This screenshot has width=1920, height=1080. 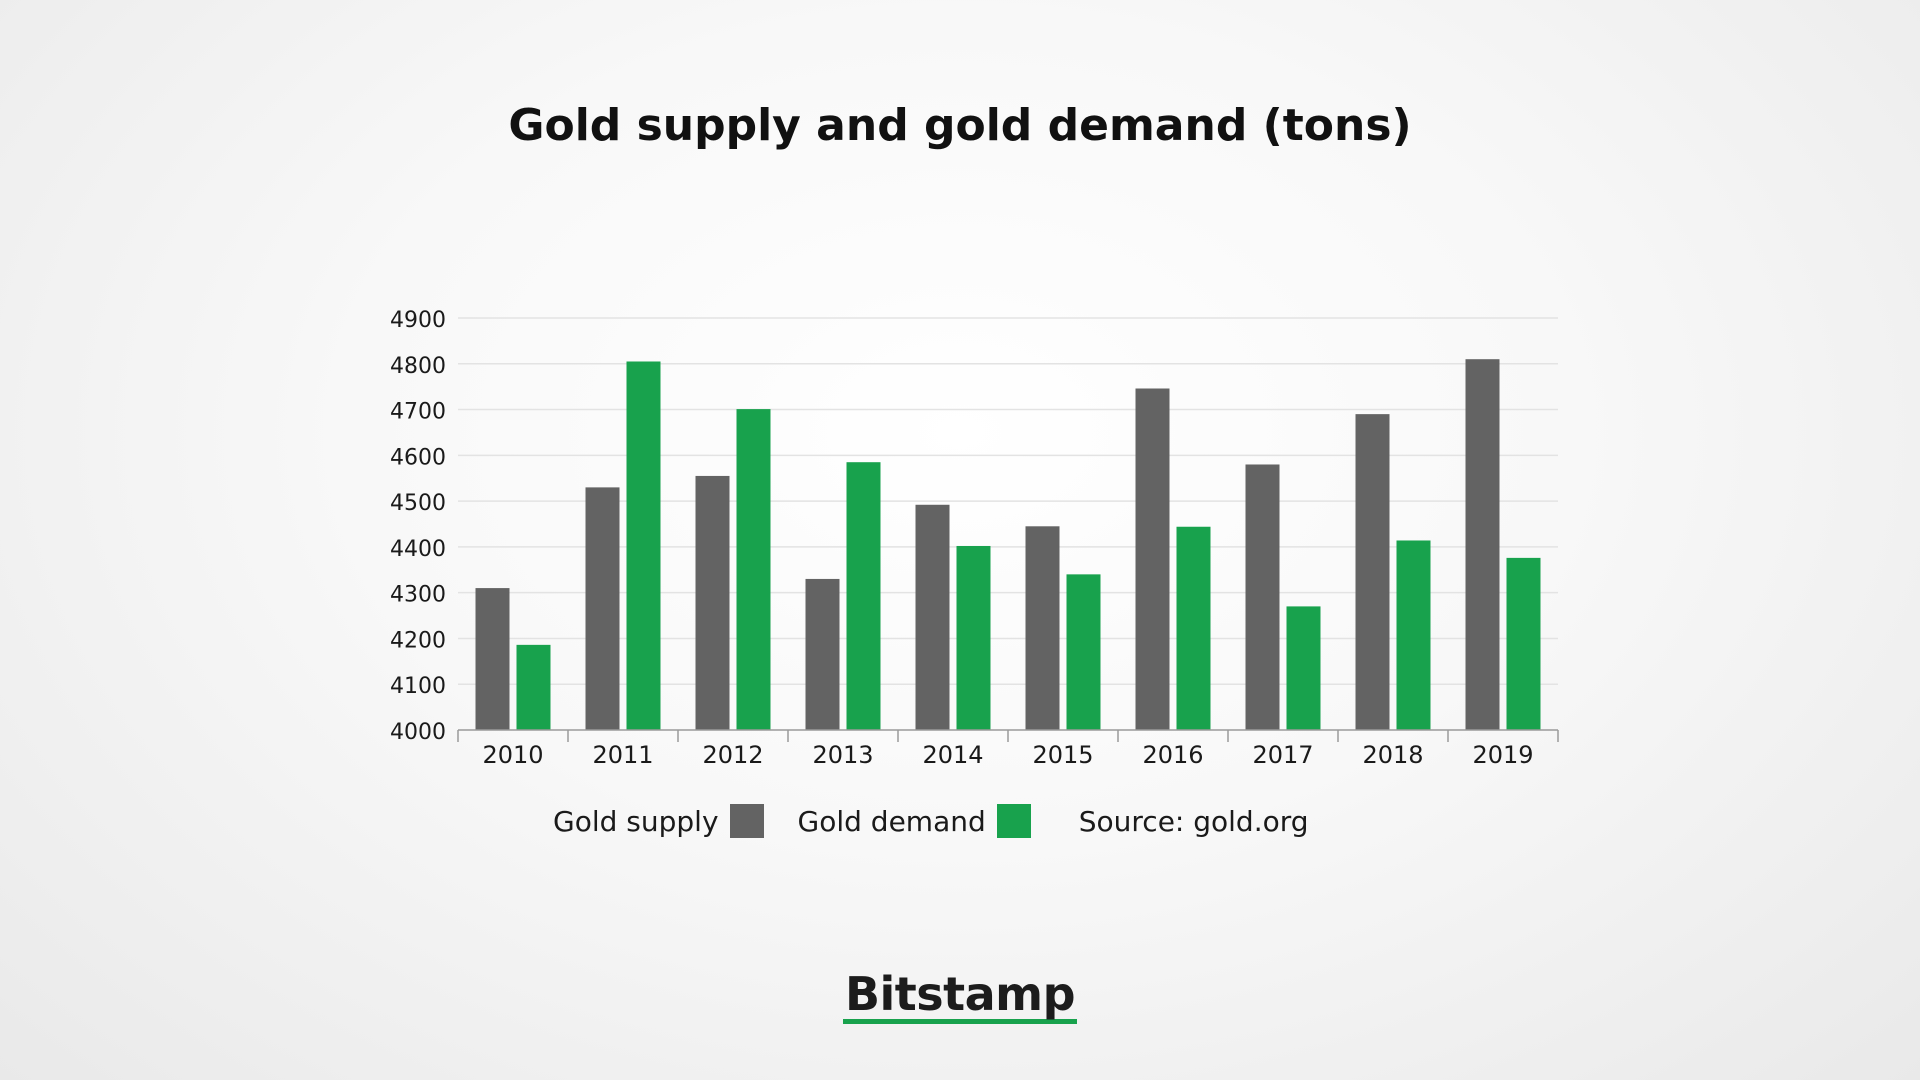 I want to click on x-tick-label: 2019, so click(x=1502, y=755).